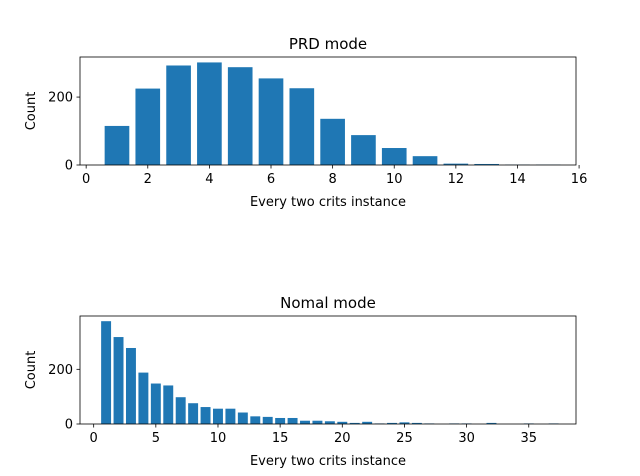 This screenshot has height=476, width=640. I want to click on x-tick-label: 15, so click(280, 438).